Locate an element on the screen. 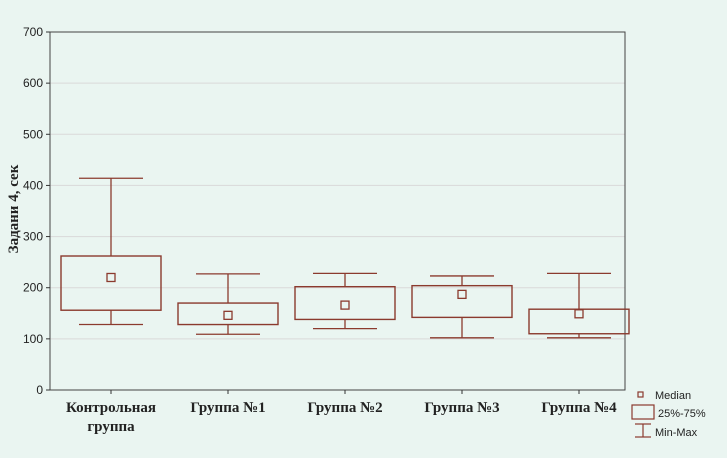 This screenshot has height=458, width=727. x-category-label: Группа №4 is located at coordinates (579, 408).